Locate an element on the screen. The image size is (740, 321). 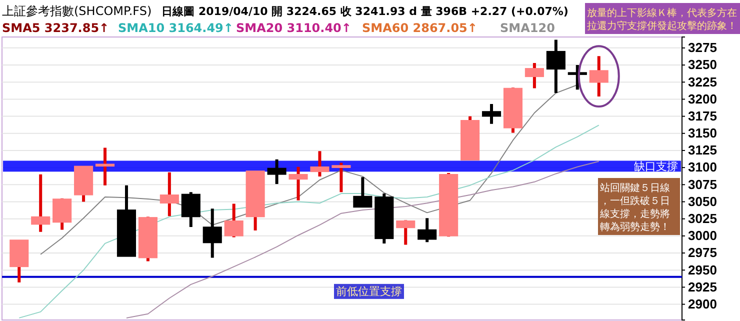
text: SMA120 is located at coordinates (527, 28).